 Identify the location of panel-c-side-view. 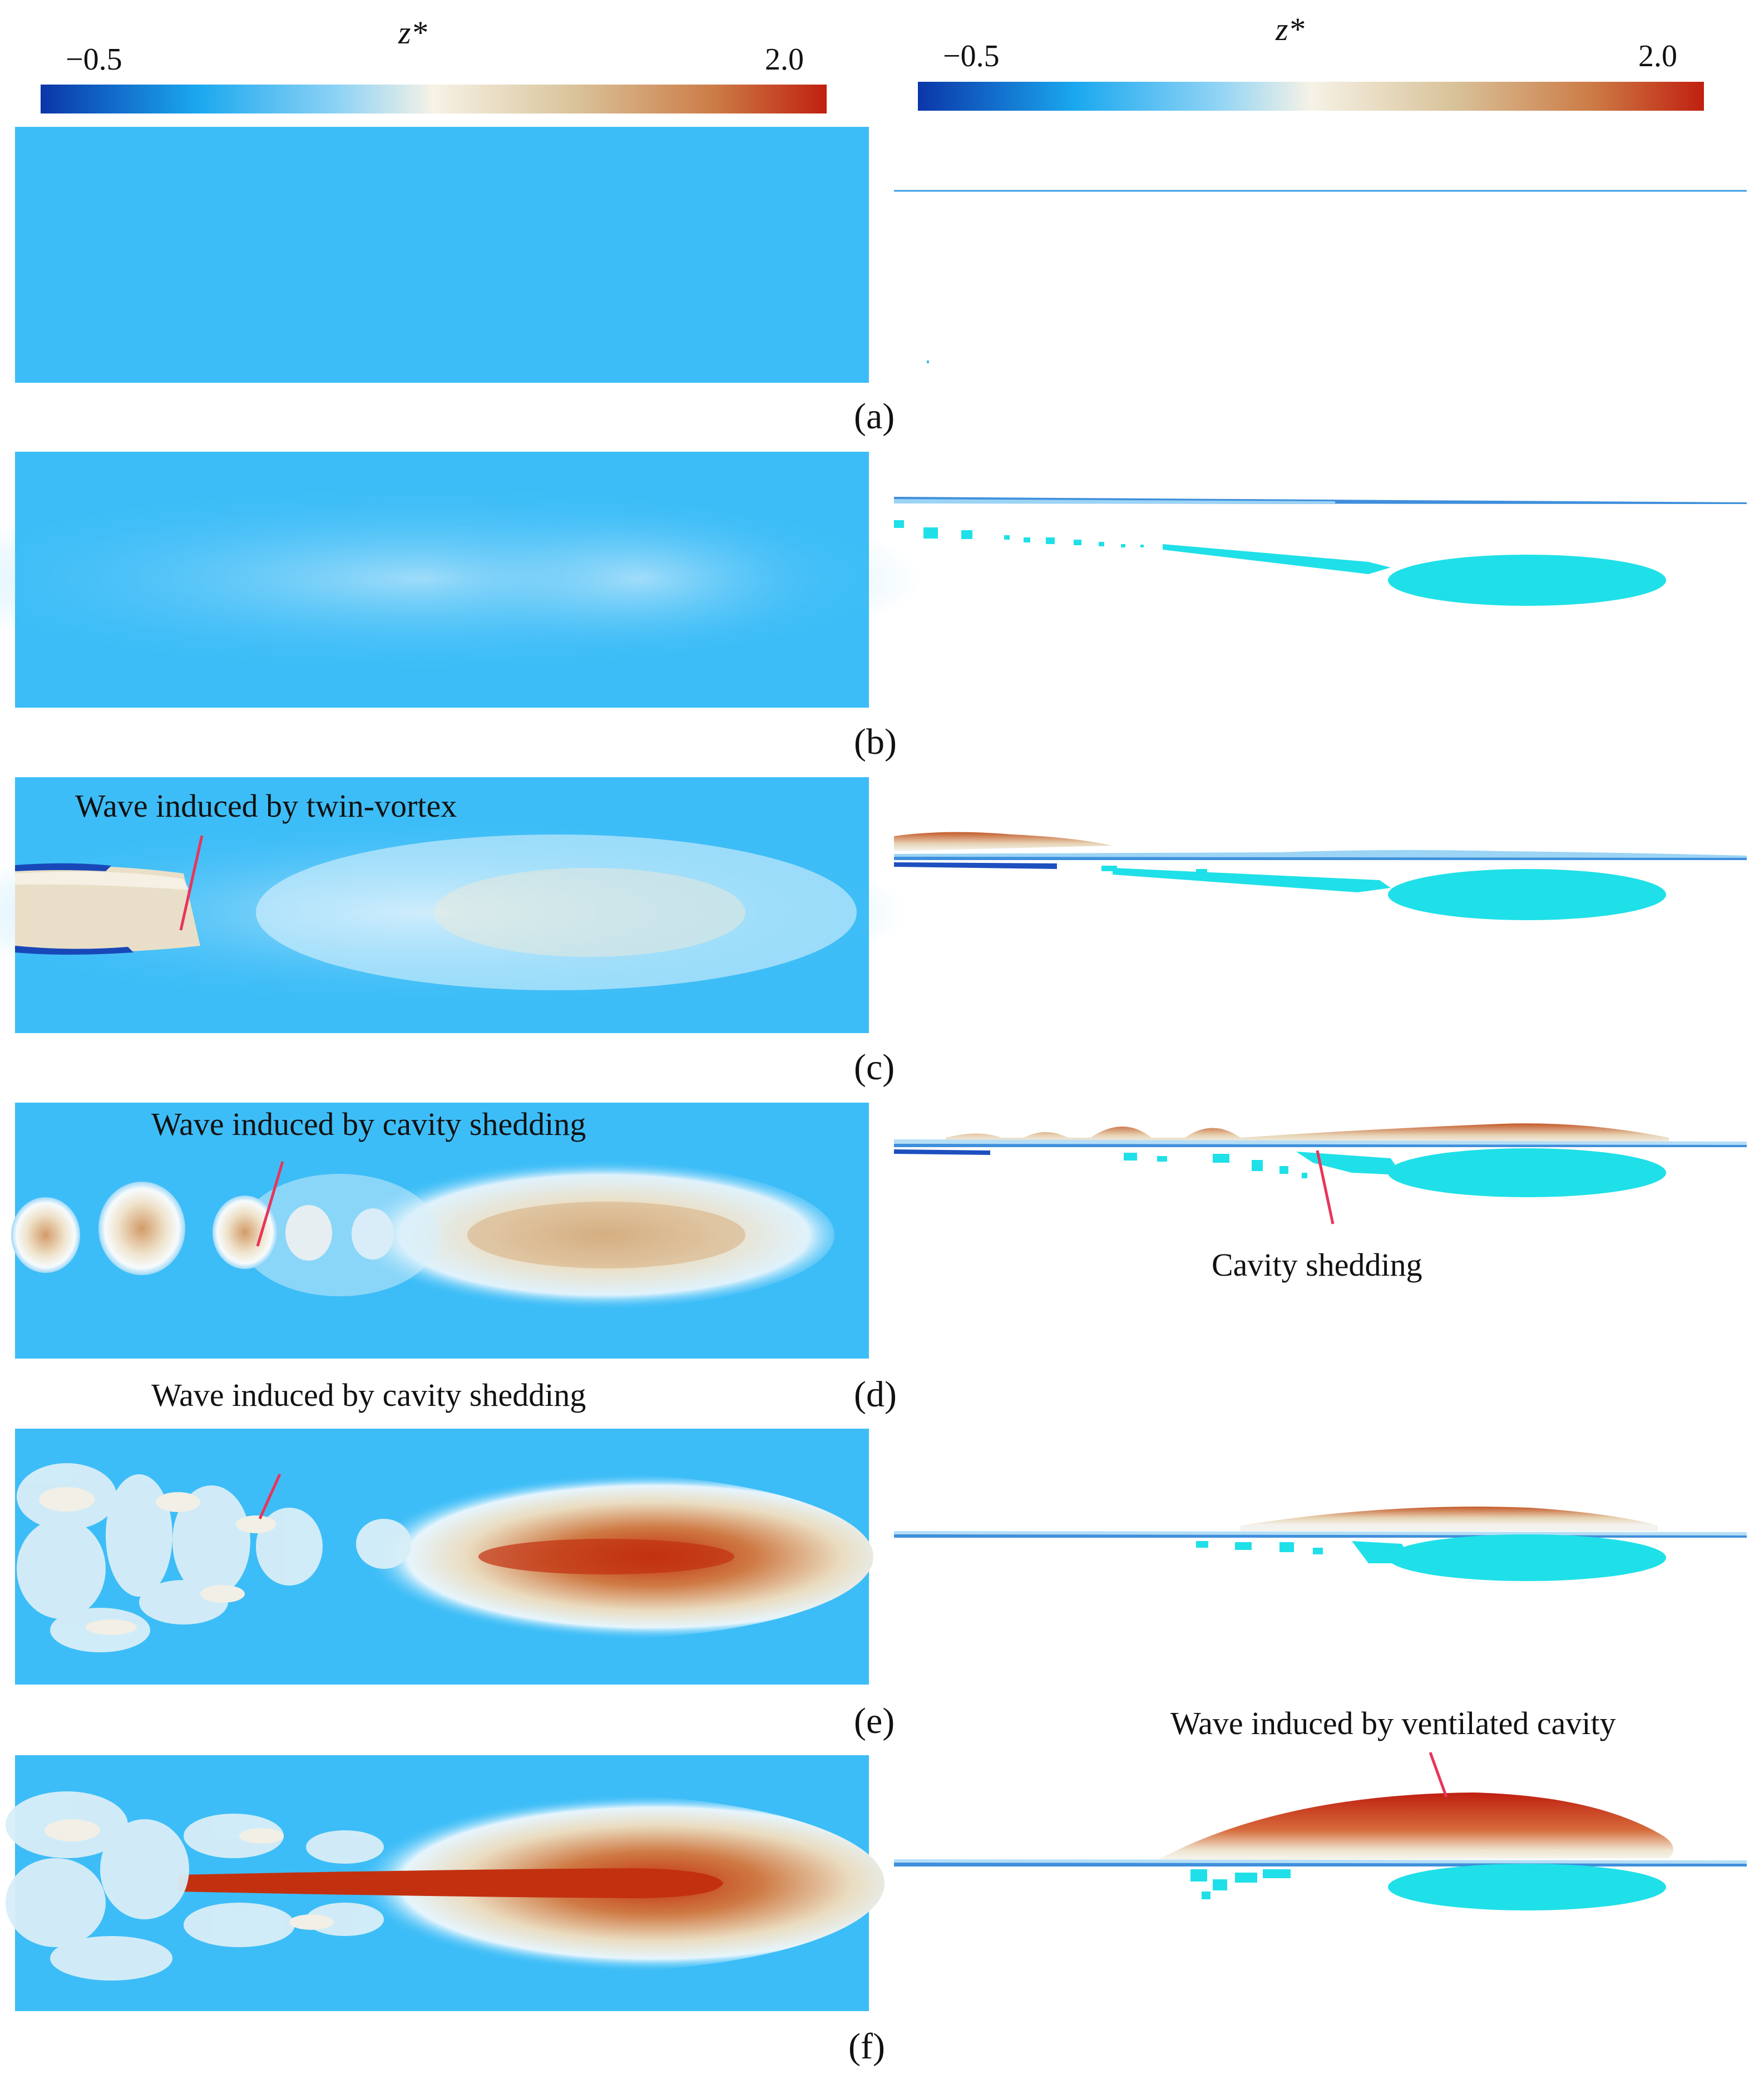
(1320, 876).